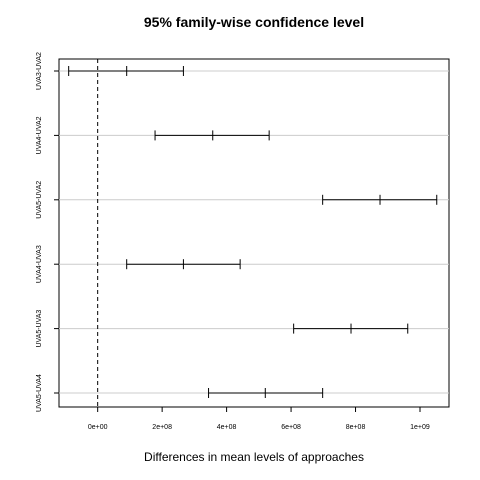 The image size is (480, 480). What do you see at coordinates (266, 393) in the screenshot?
I see `interval-uva5-uva4` at bounding box center [266, 393].